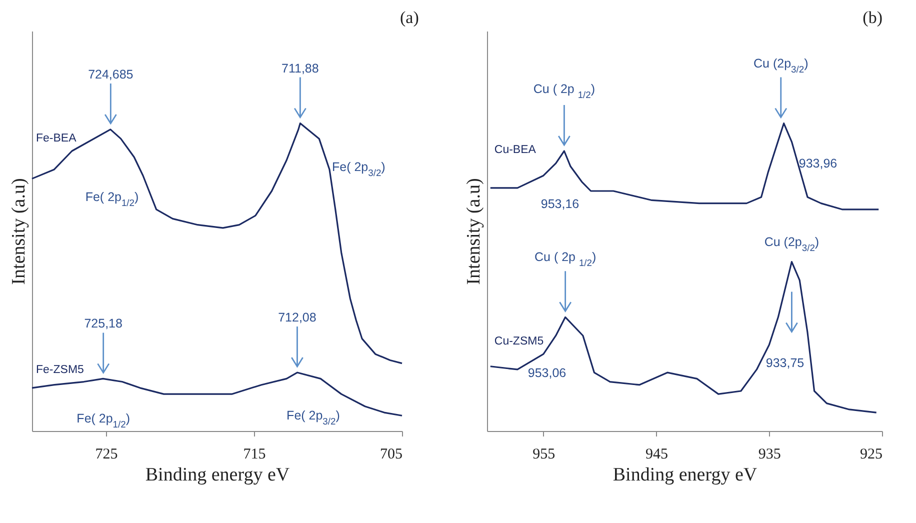 This screenshot has height=523, width=916. Describe the element at coordinates (544, 454) in the screenshot. I see `x-tick-label: 955` at that location.